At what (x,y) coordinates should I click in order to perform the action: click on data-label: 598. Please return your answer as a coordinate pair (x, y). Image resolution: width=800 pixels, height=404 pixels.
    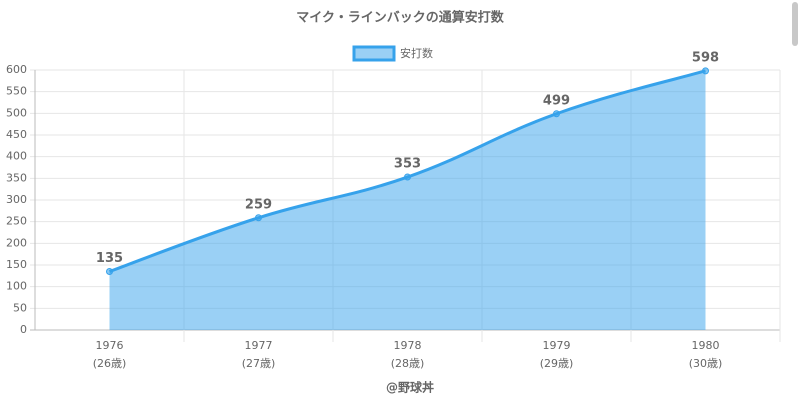
    Looking at the image, I should click on (705, 57).